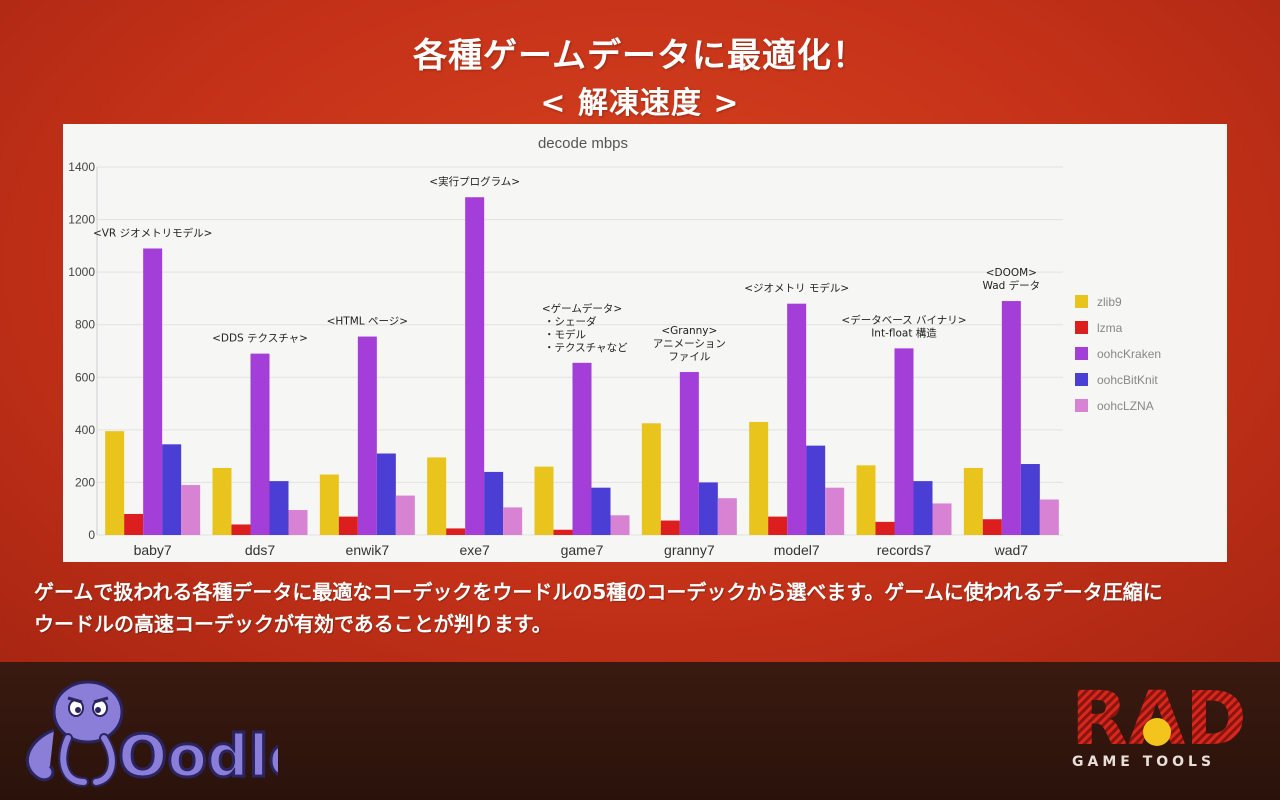 This screenshot has height=800, width=1280. What do you see at coordinates (601, 511) in the screenshot?
I see `bar-oohcBitKnit-game7` at bounding box center [601, 511].